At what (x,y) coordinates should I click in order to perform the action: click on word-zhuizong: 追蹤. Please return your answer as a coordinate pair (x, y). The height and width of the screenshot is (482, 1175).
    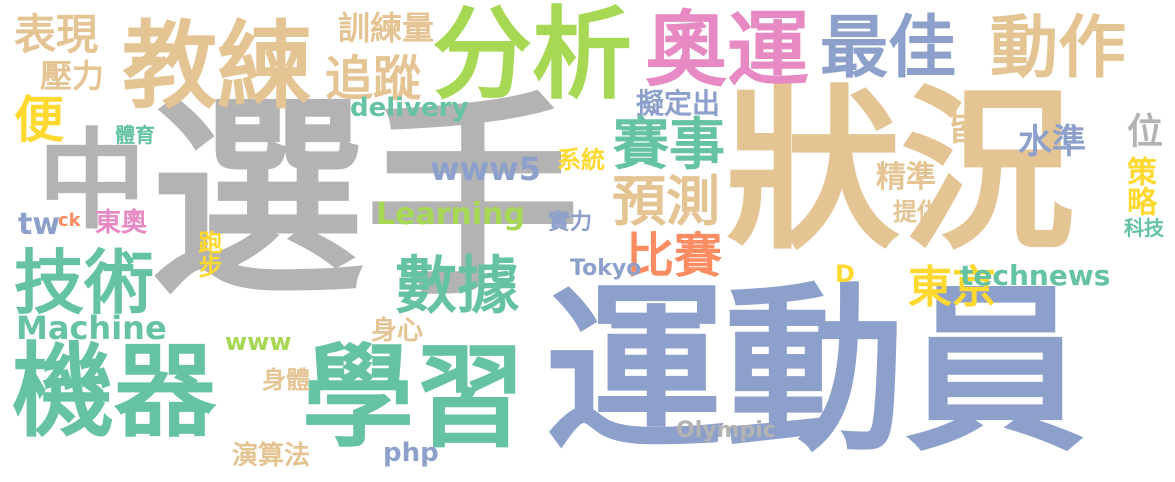
    Looking at the image, I should click on (373, 79).